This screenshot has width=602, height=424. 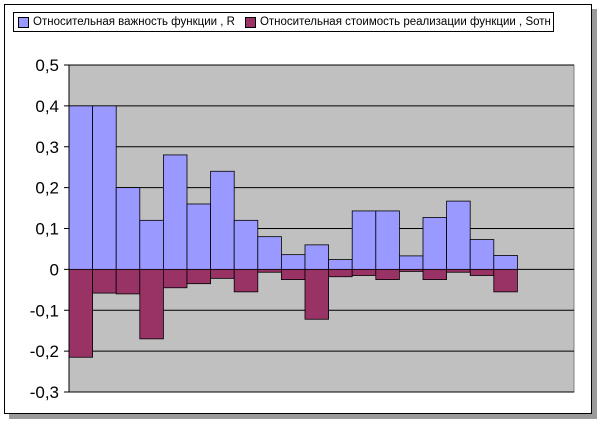 I want to click on y-tick-label: -0,1, so click(x=44, y=310).